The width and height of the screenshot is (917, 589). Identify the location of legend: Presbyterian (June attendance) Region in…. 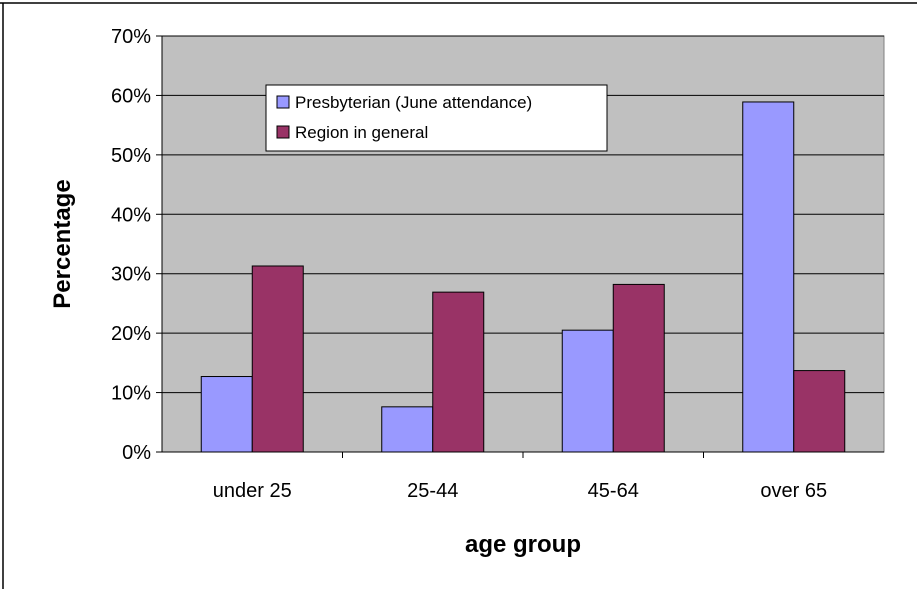
(436, 118).